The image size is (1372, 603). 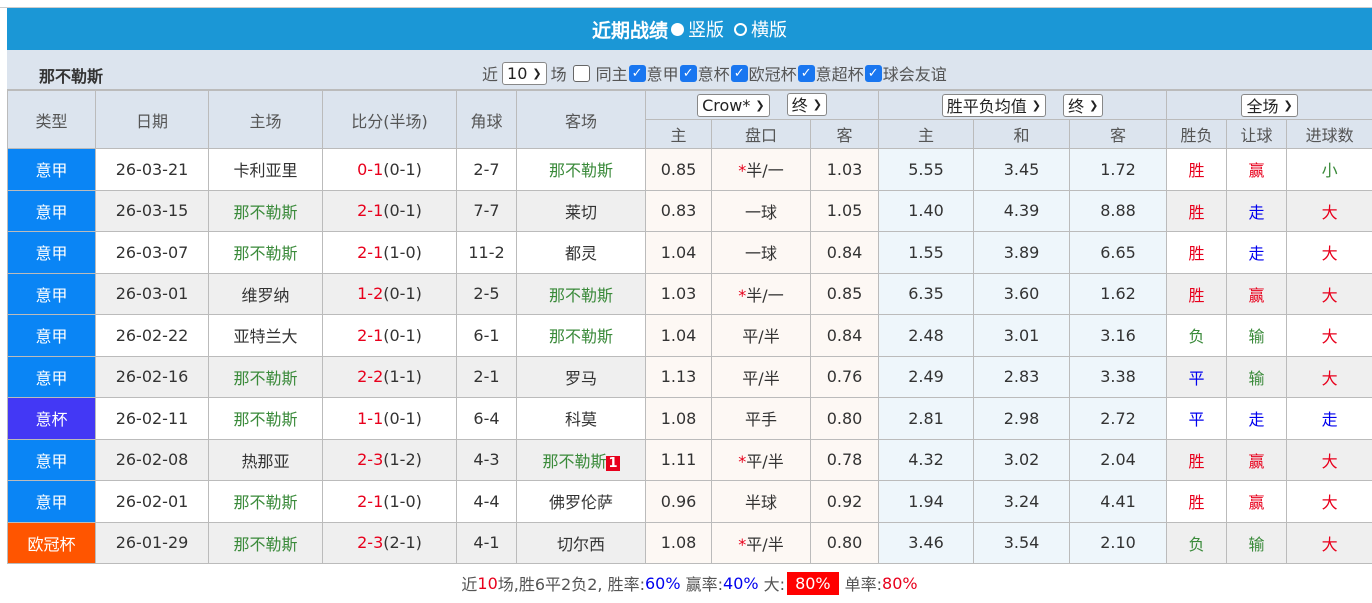 I want to click on eu-away-odds: 1.72, so click(x=1118, y=169).